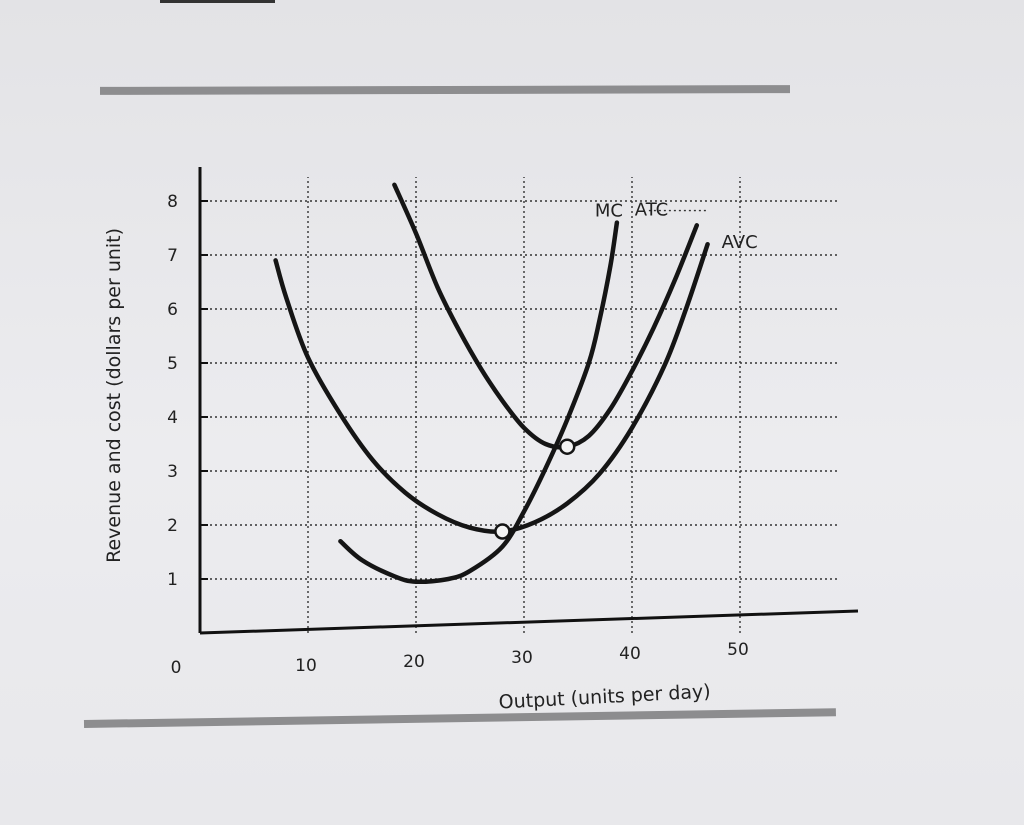 This screenshot has height=825, width=1024. Describe the element at coordinates (172, 472) in the screenshot. I see `y-tick-label-3: 3` at that location.